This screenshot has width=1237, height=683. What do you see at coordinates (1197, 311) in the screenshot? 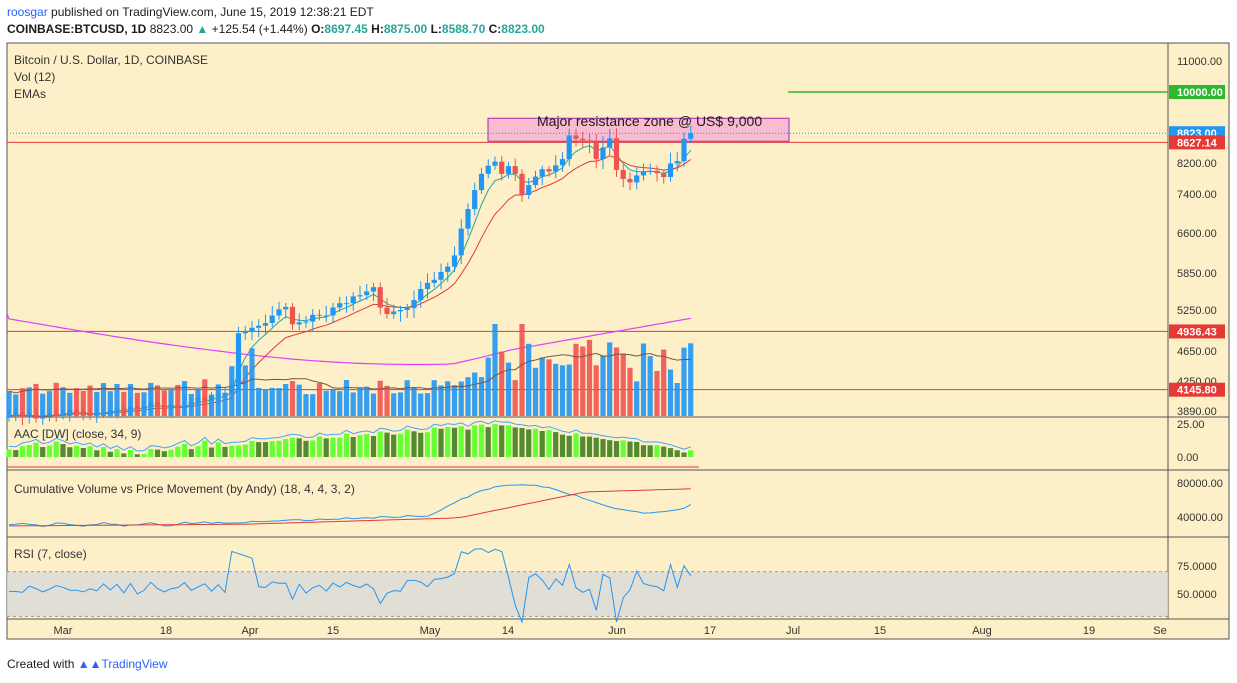
I see `price-tick-label: 5250.00` at bounding box center [1197, 311].